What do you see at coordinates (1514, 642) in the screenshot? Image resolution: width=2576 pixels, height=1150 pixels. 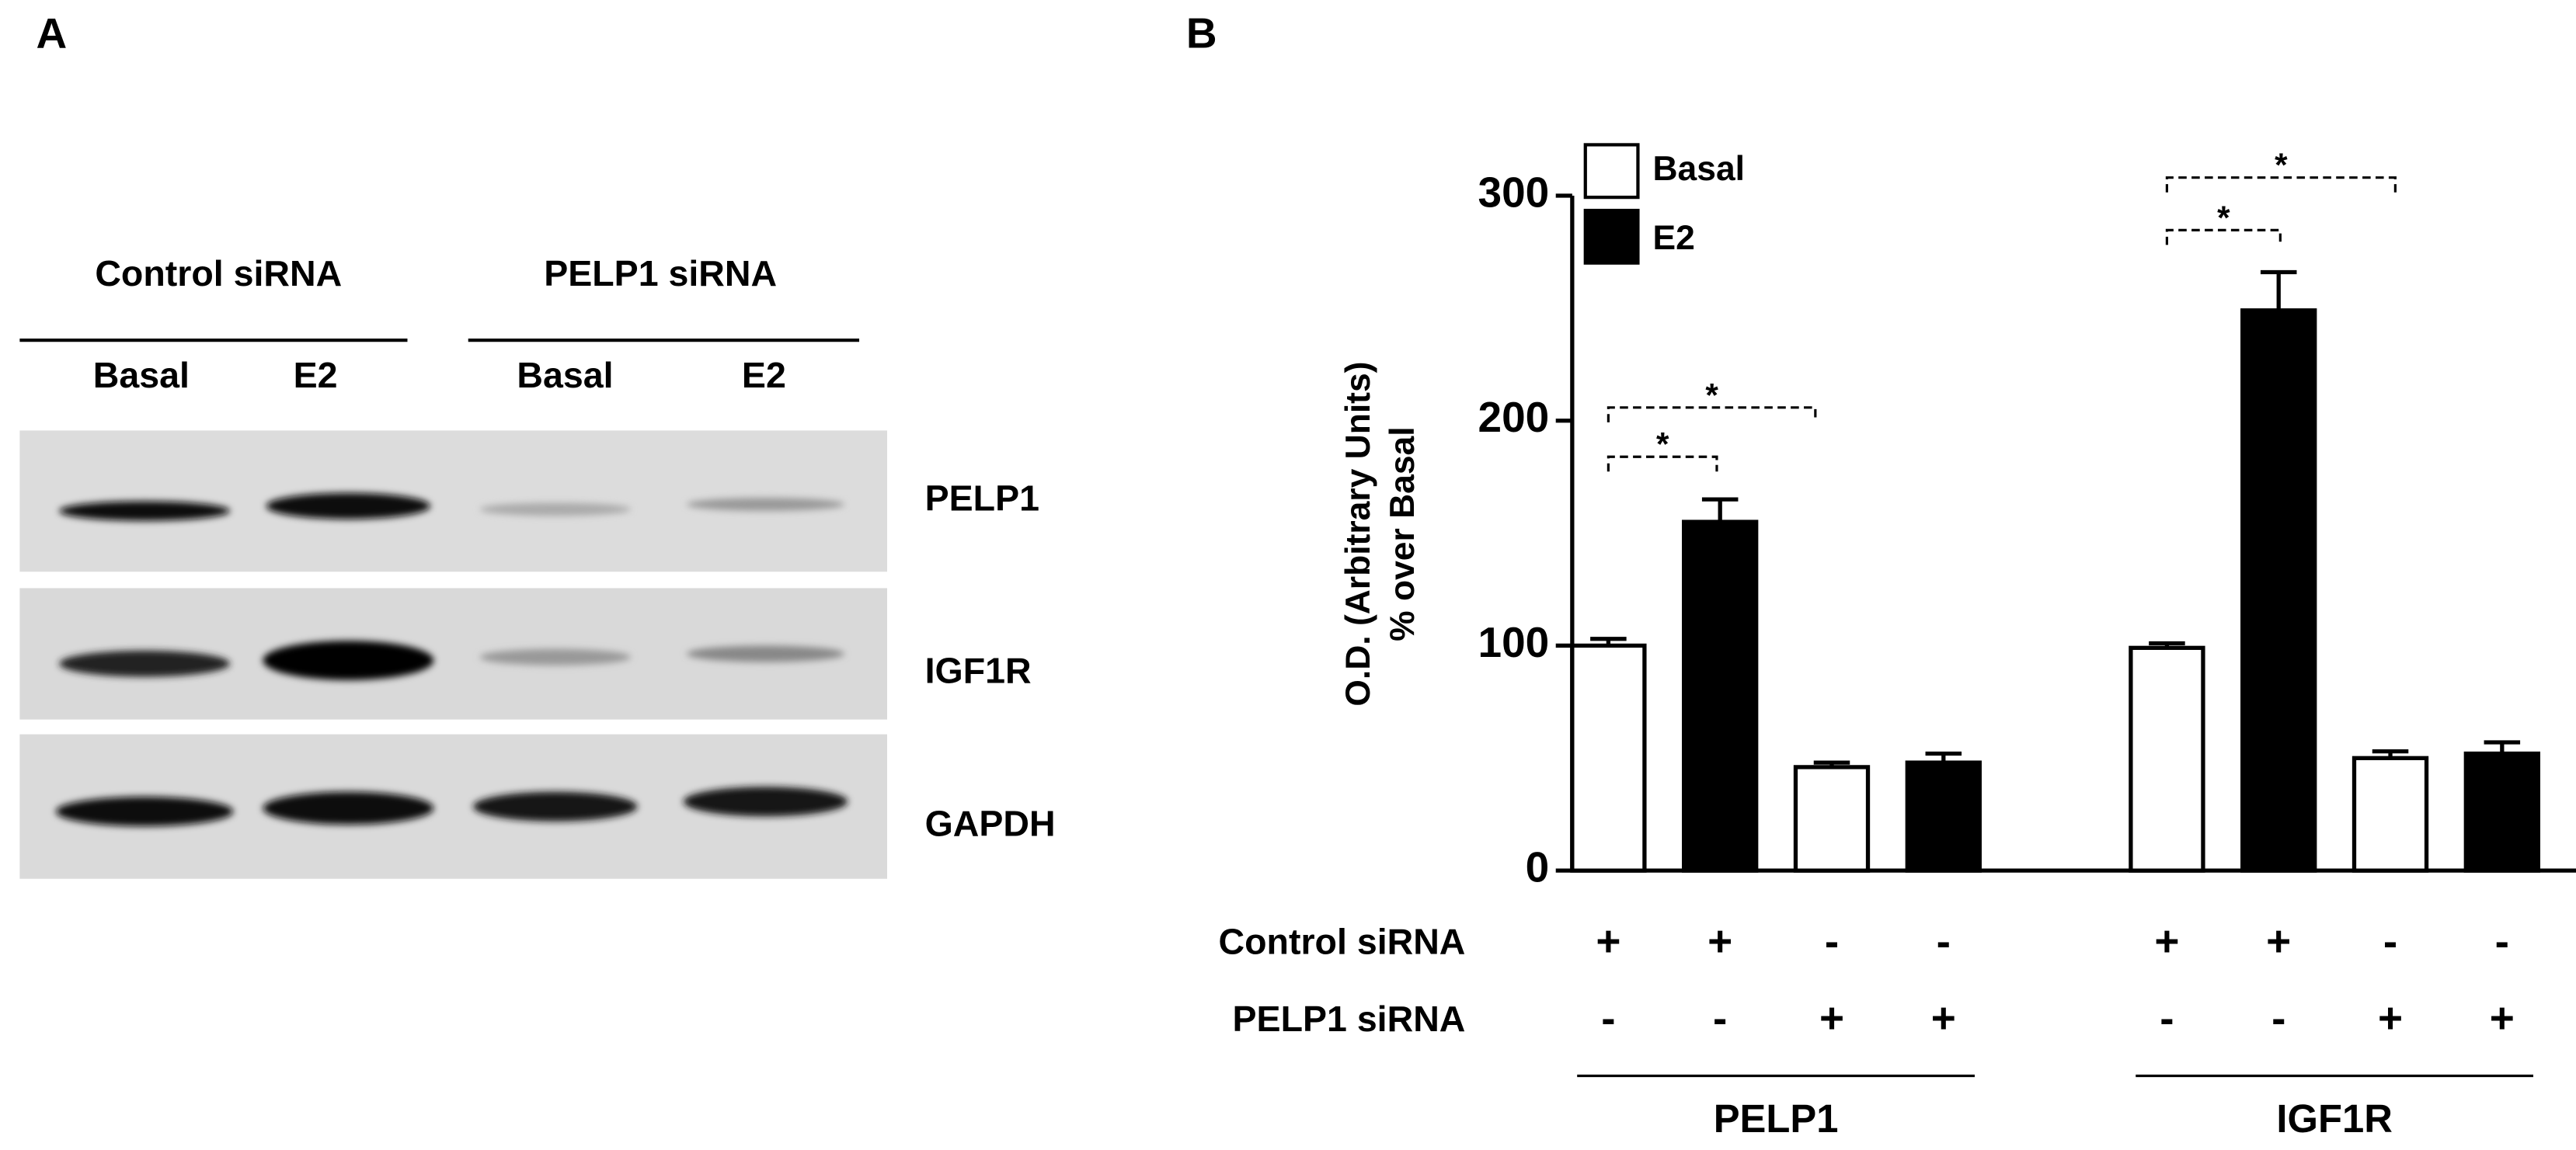 I see `y-tick-label: 100` at bounding box center [1514, 642].